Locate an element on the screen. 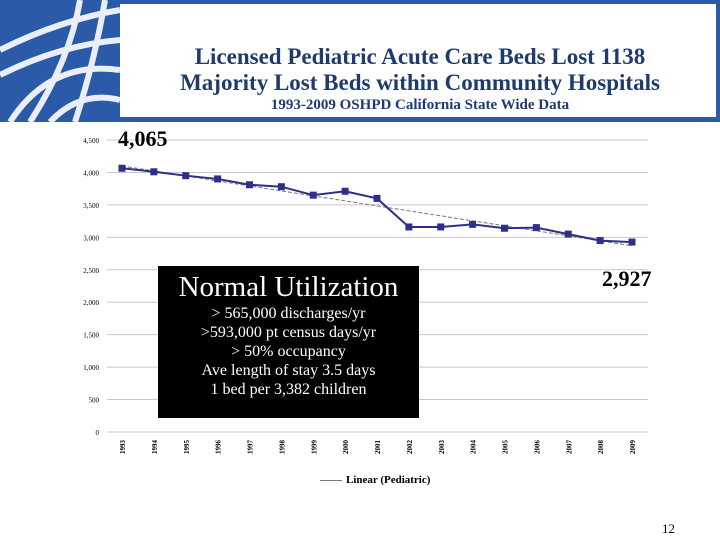  utilization-line: Ave length of stay 3.5 days is located at coordinates (288, 370).